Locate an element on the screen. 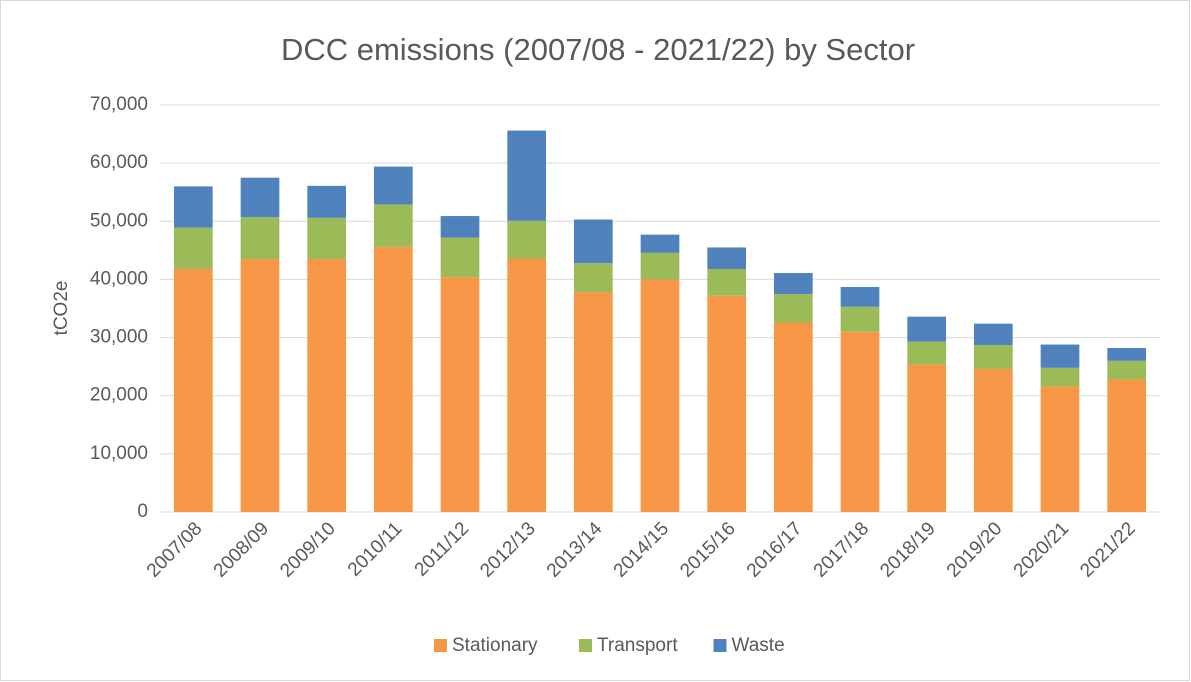 The image size is (1191, 682). legend-label: Waste is located at coordinates (758, 645).